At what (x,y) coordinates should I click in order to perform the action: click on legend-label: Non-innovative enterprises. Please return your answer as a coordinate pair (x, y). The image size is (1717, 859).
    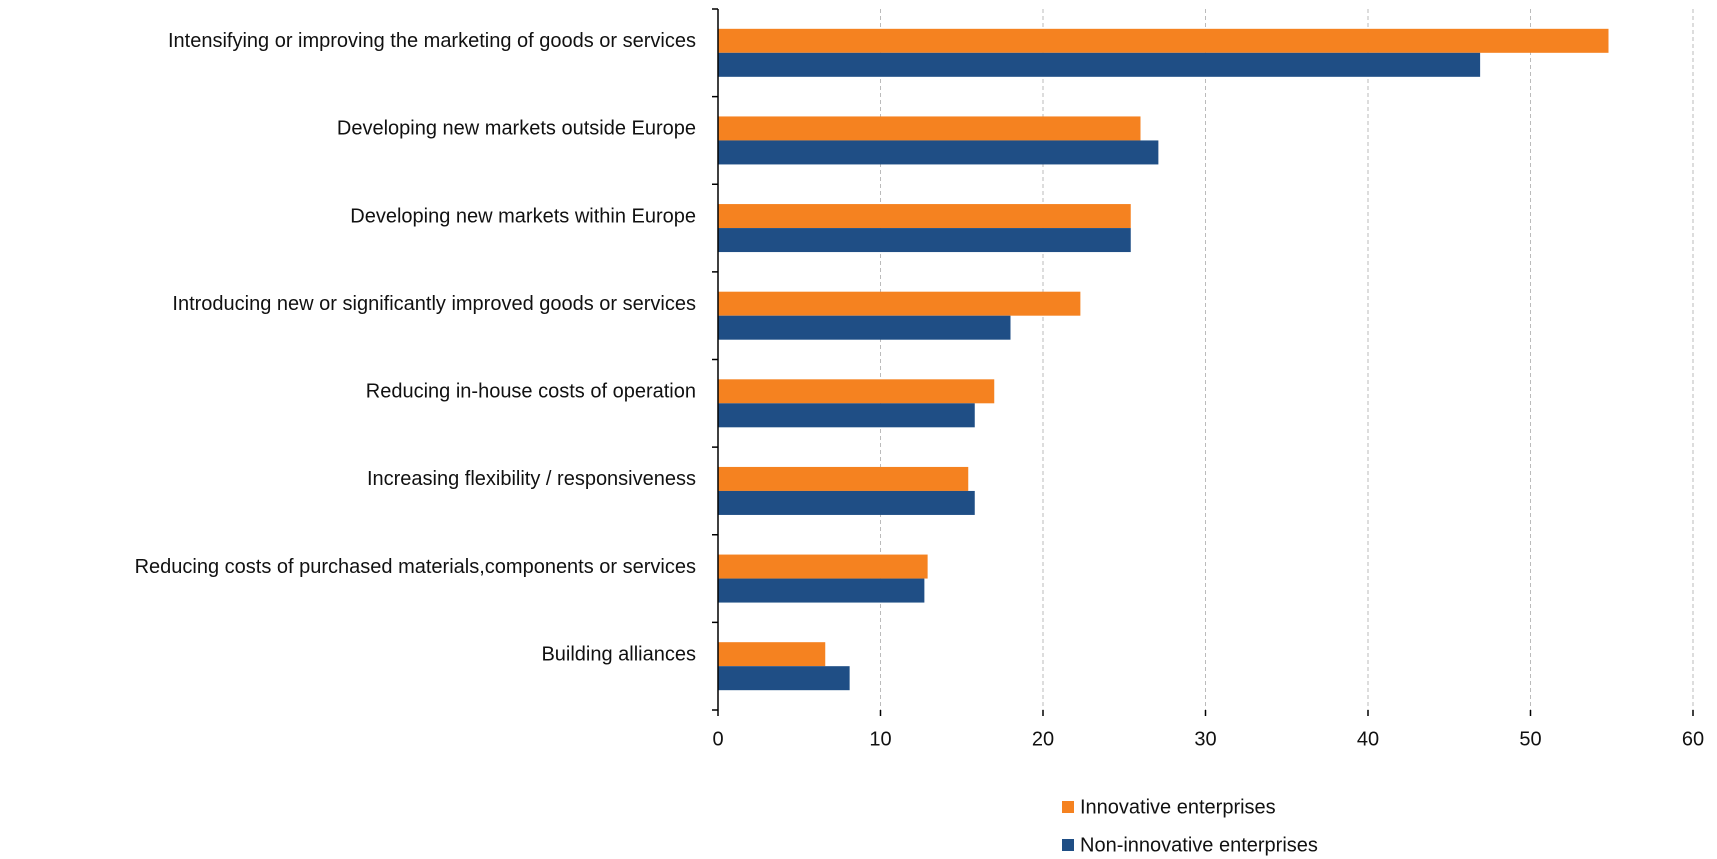
    Looking at the image, I should click on (1199, 845).